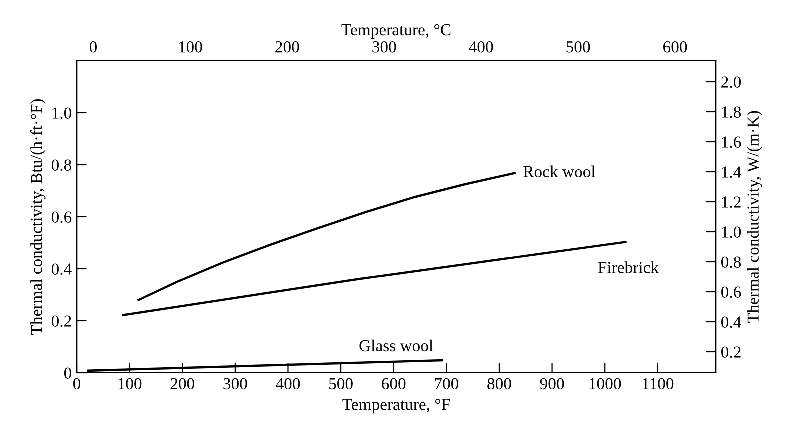 The height and width of the screenshot is (433, 786). What do you see at coordinates (731, 292) in the screenshot?
I see `y2-tick-label: 0.6` at bounding box center [731, 292].